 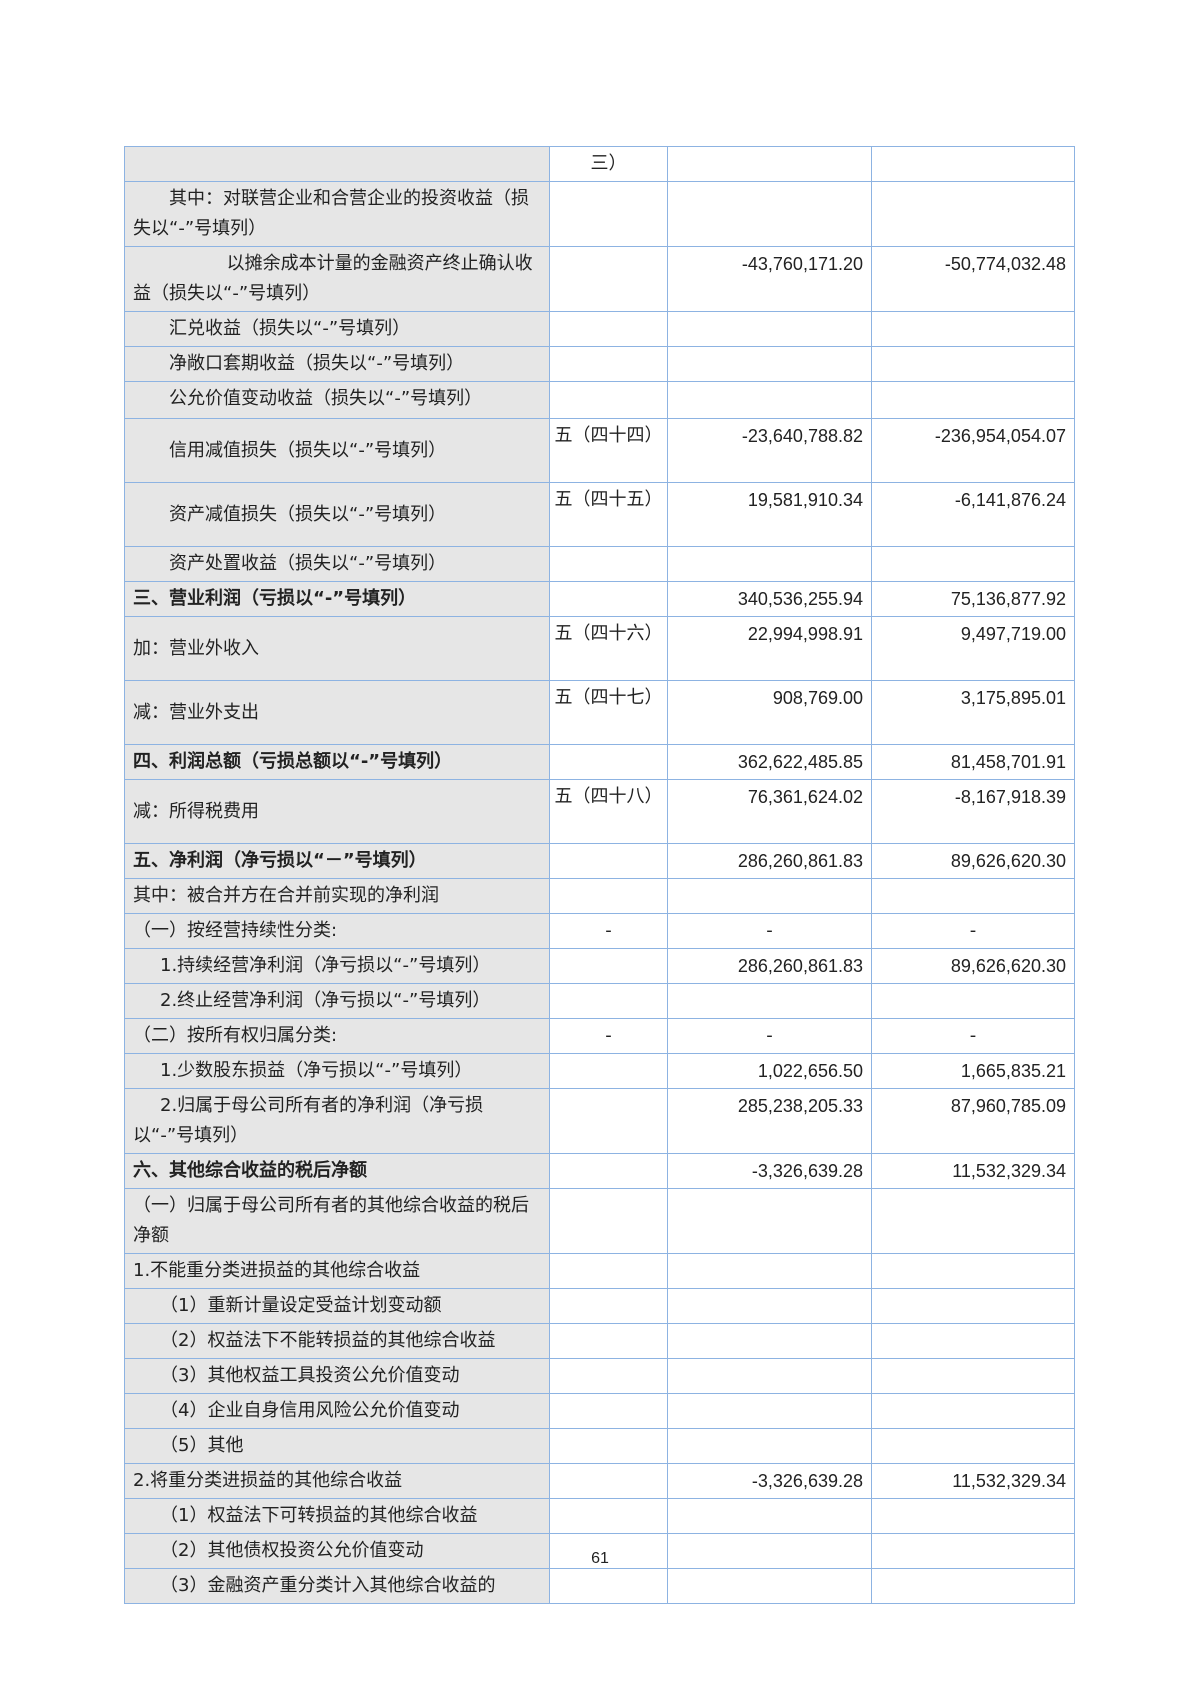 I want to click on current-period-amount: 908,769.00, so click(x=769, y=712).